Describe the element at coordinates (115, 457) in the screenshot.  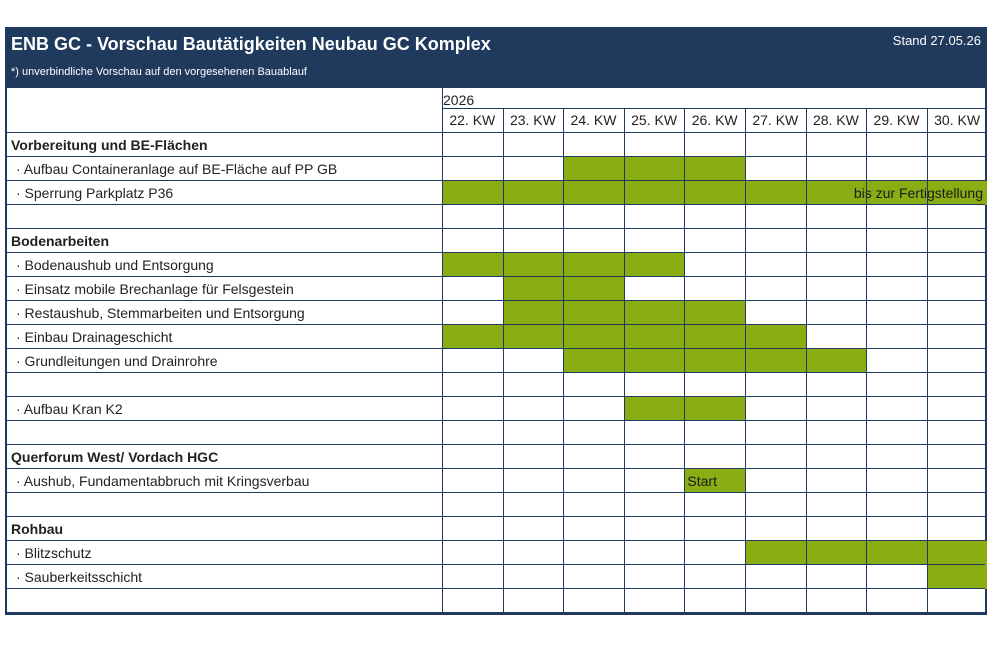
I see `section-heading: Querforum West/ Vordach HGC` at that location.